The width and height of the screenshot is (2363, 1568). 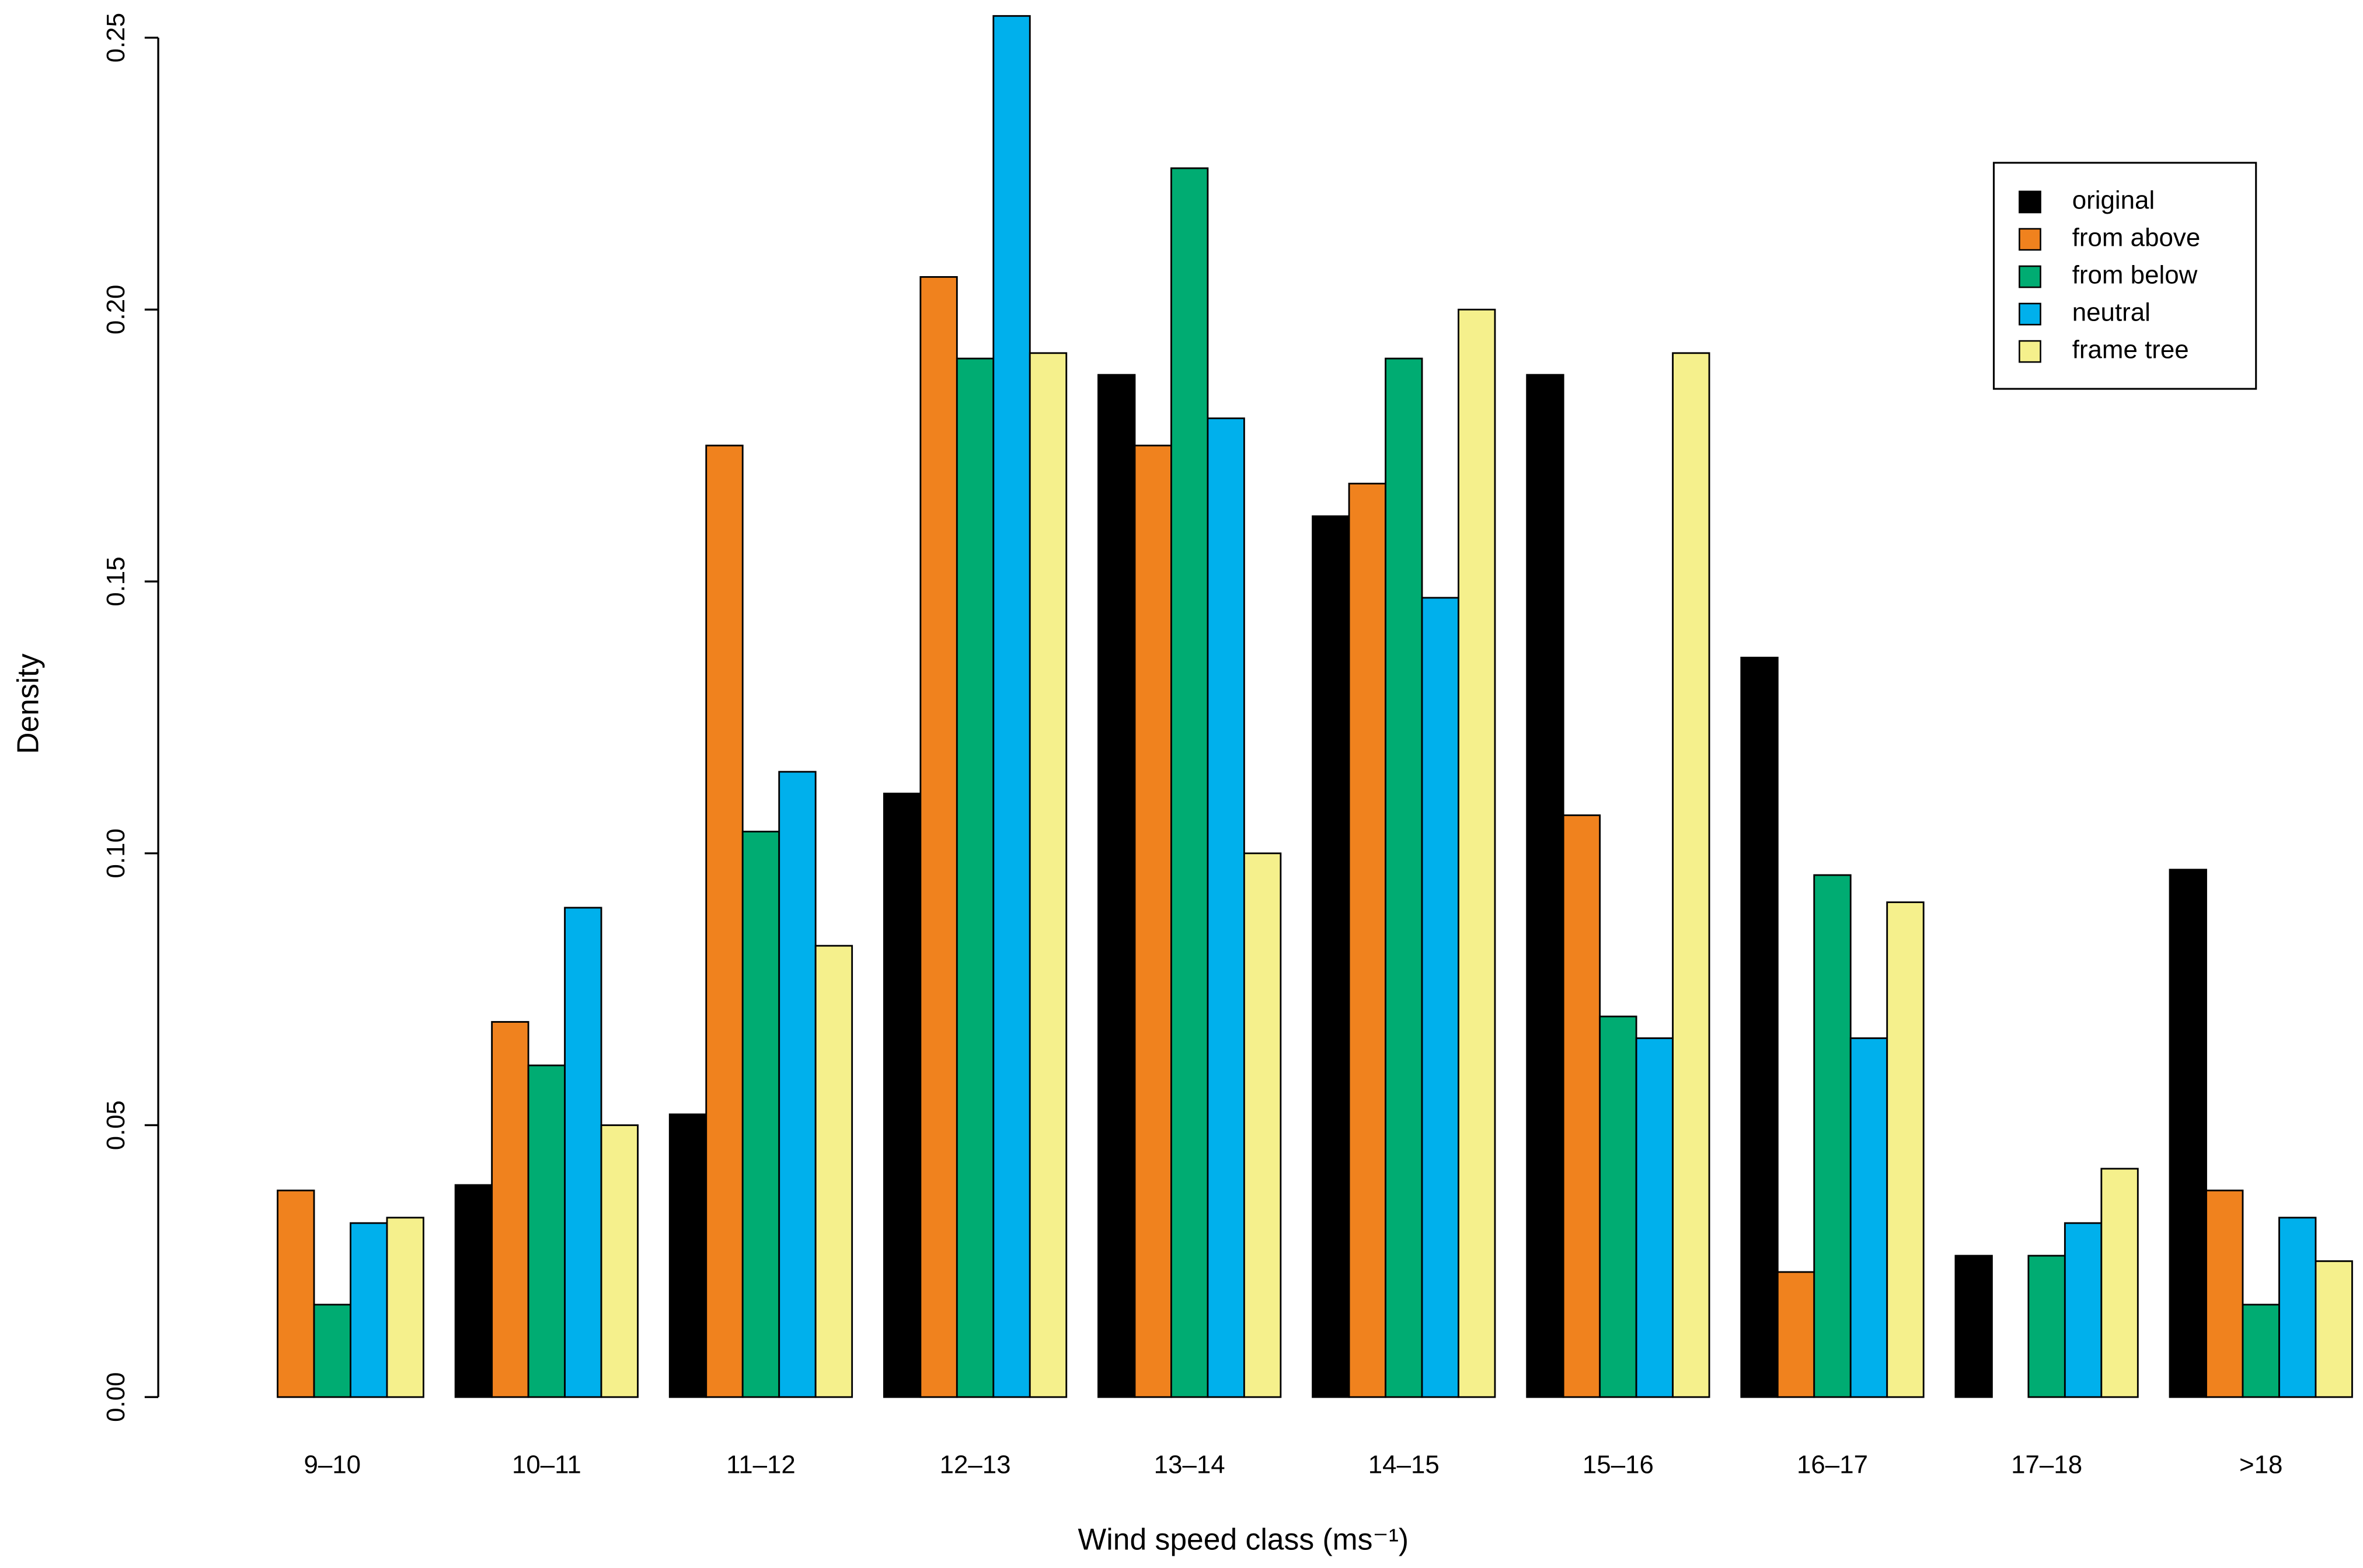 I want to click on x-tick-label: 11–12, so click(x=761, y=1465).